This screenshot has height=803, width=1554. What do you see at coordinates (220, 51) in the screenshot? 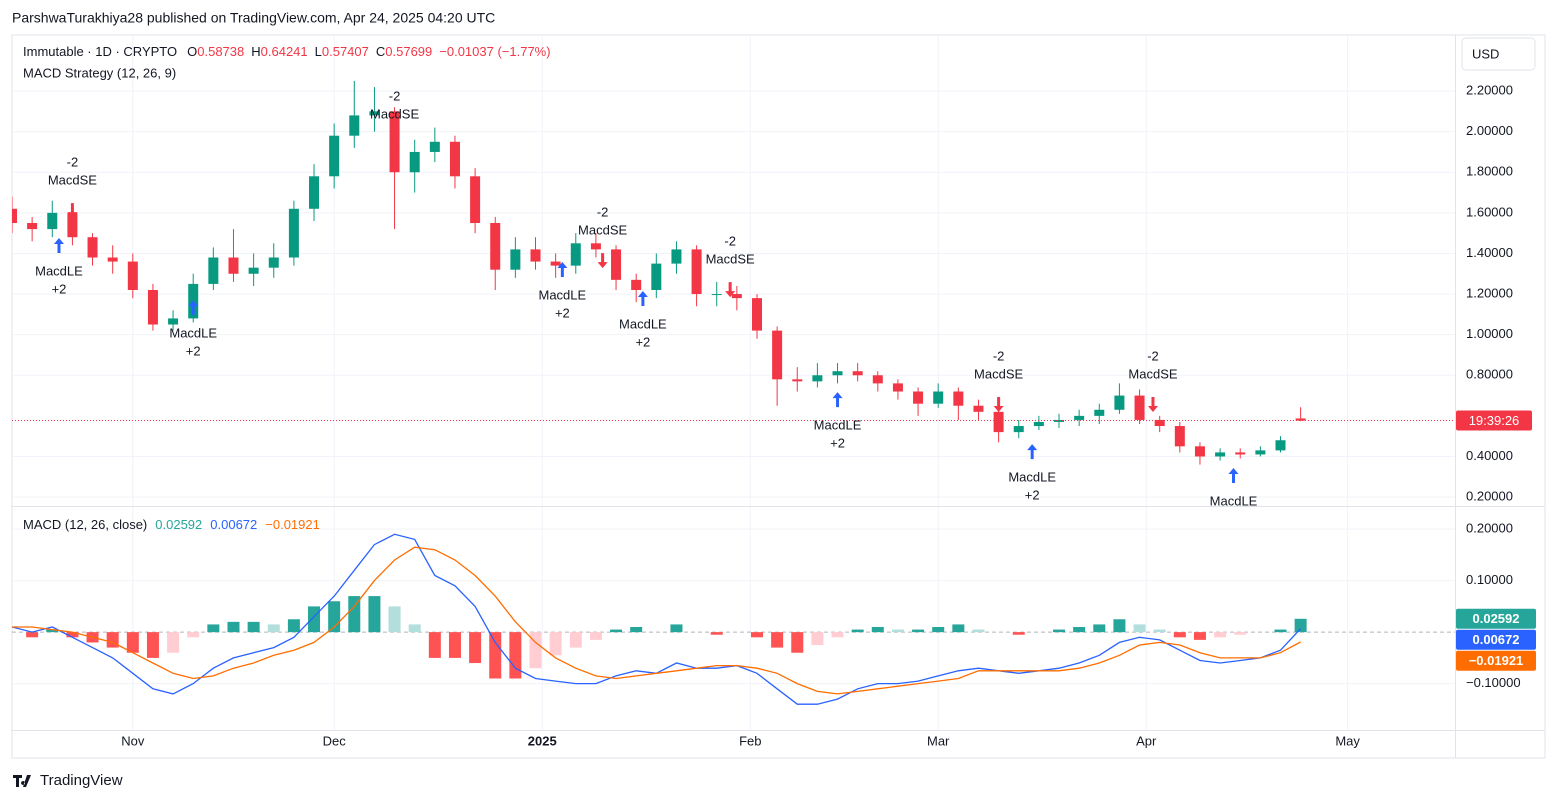
I see `ohlc-value: 0.58738` at bounding box center [220, 51].